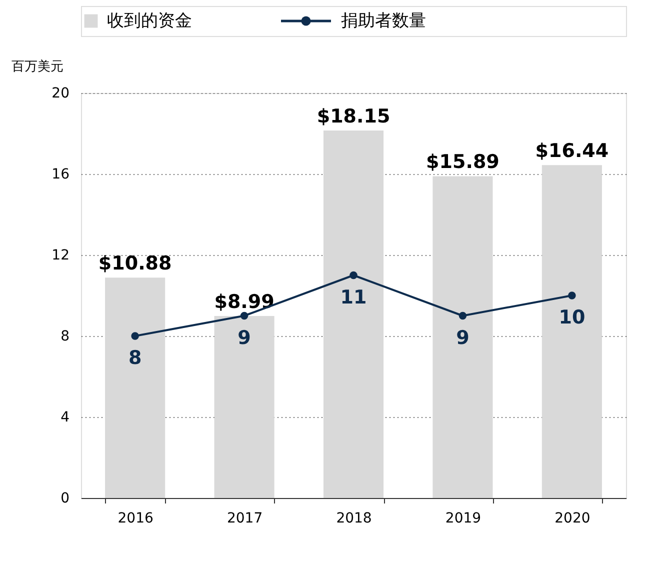 Image resolution: width=659 pixels, height=567 pixels. I want to click on y-tick-label: 20, so click(61, 94).